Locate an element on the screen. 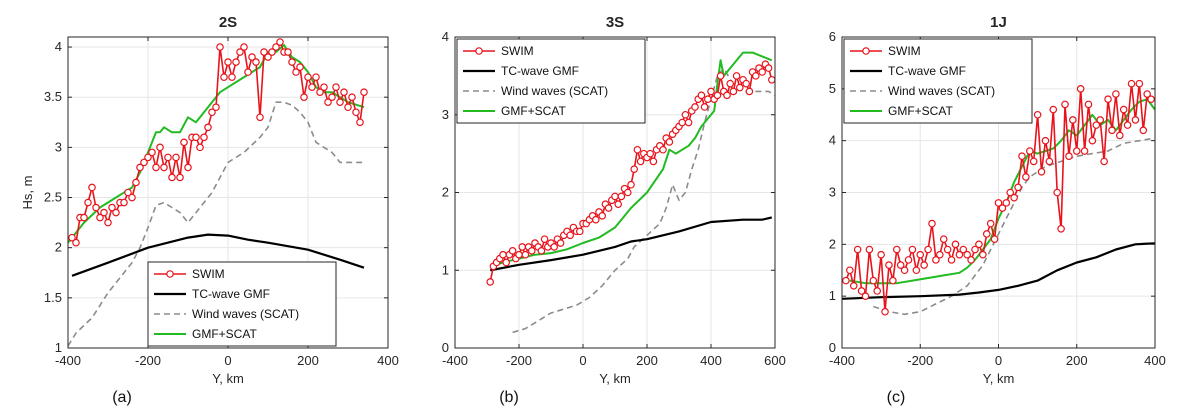 This screenshot has height=408, width=1198. y-tick-label: 0 is located at coordinates (445, 347).